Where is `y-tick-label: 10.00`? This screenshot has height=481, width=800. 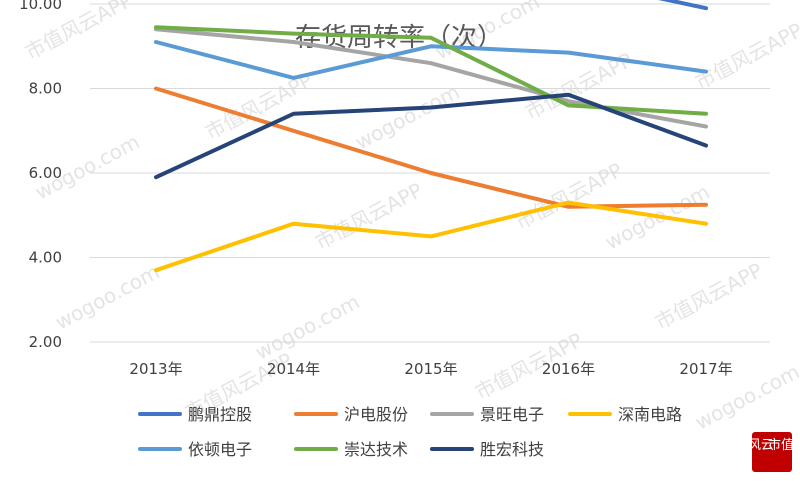
y-tick-label: 10.00 is located at coordinates (40, 6).